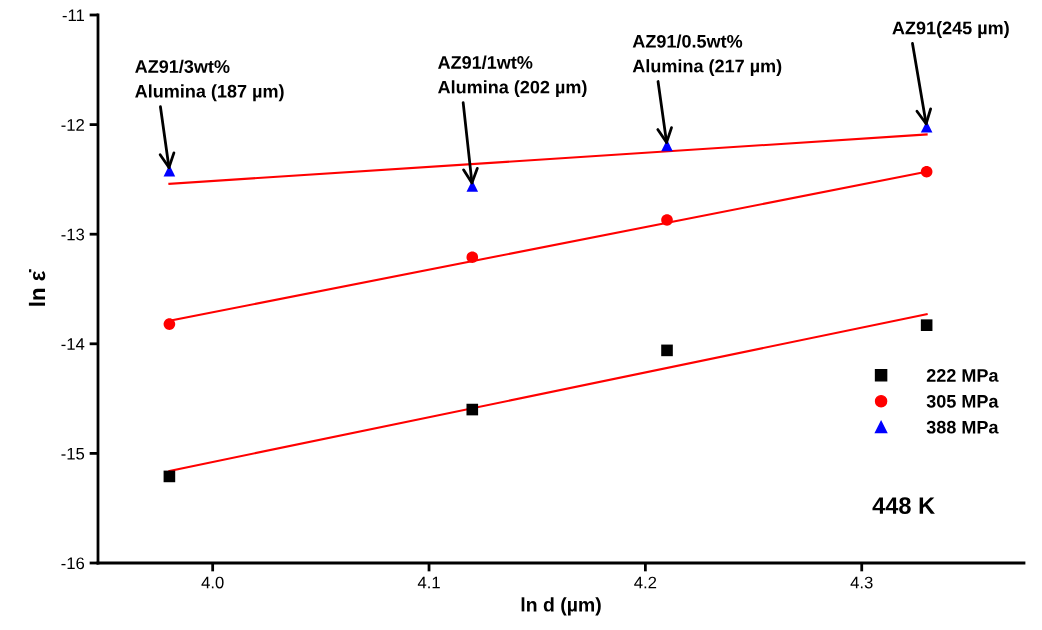 The image size is (1042, 630). Describe the element at coordinates (428, 582) in the screenshot. I see `x-tick-label: 4.1` at that location.